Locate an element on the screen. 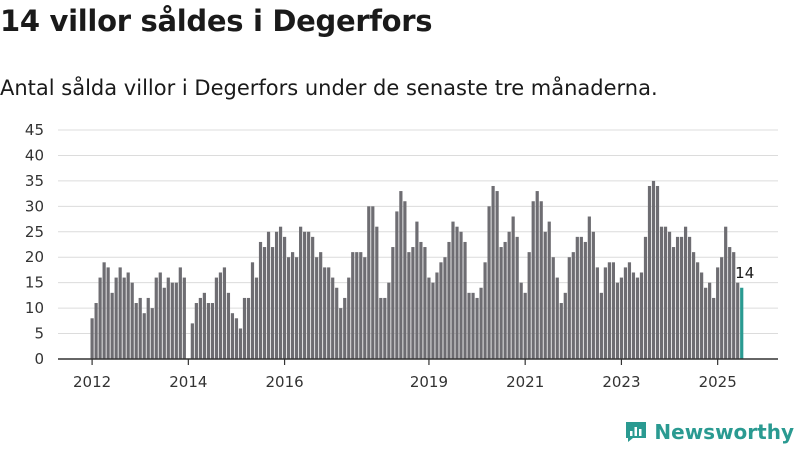  y-tick-label: 15 is located at coordinates (34, 283).